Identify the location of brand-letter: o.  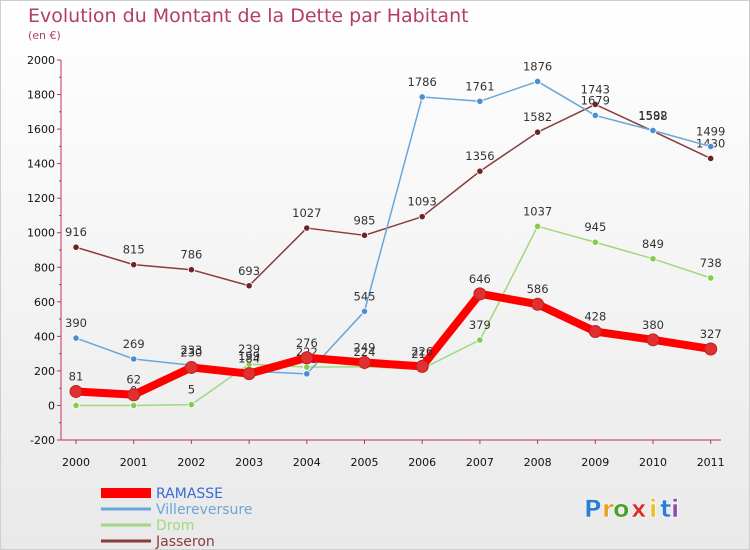
(621, 509).